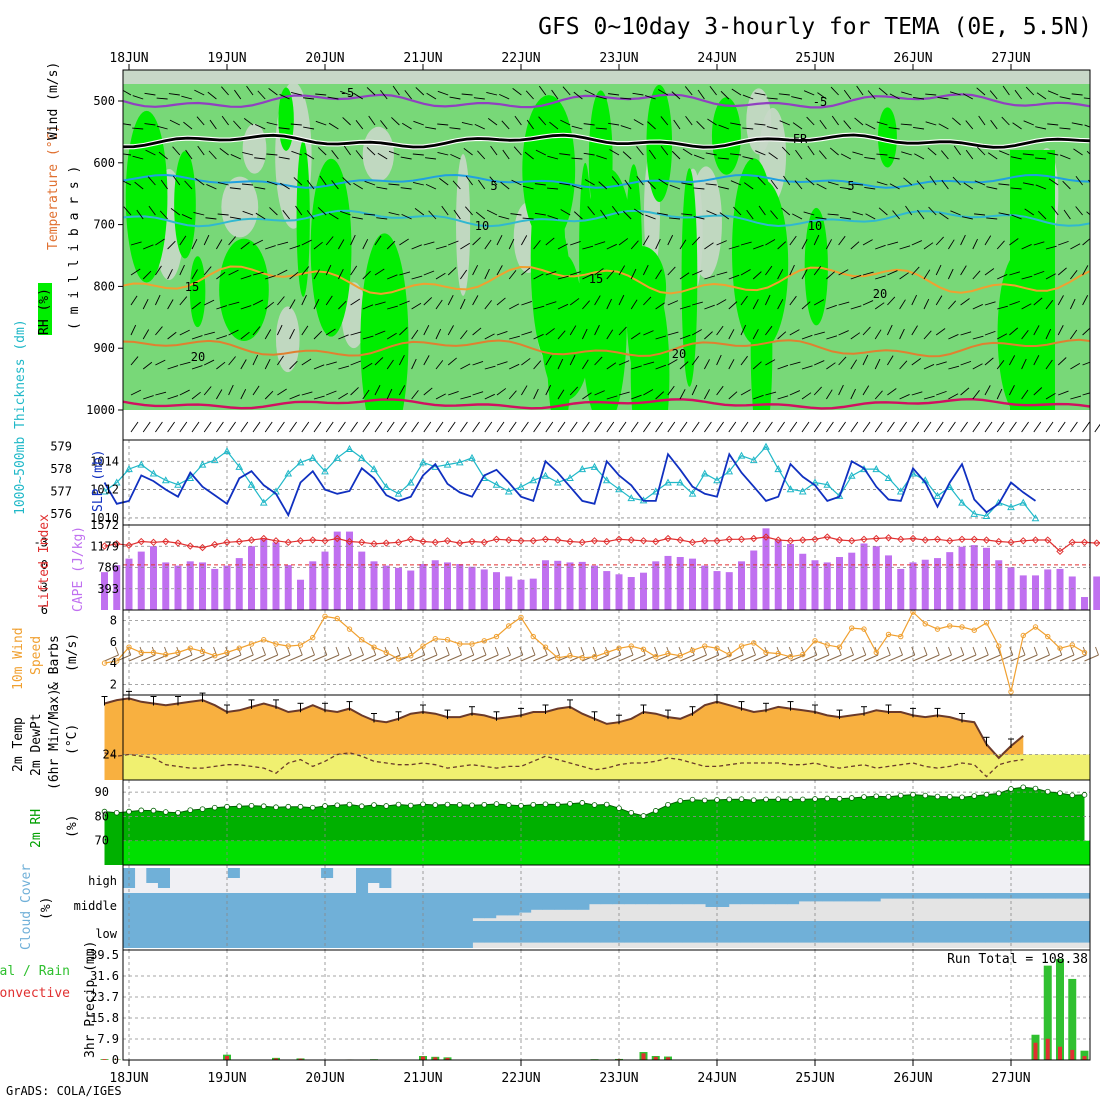 The image size is (1100, 1100). What do you see at coordinates (482, 226) in the screenshot?
I see `isotherm-label: 10` at bounding box center [482, 226].